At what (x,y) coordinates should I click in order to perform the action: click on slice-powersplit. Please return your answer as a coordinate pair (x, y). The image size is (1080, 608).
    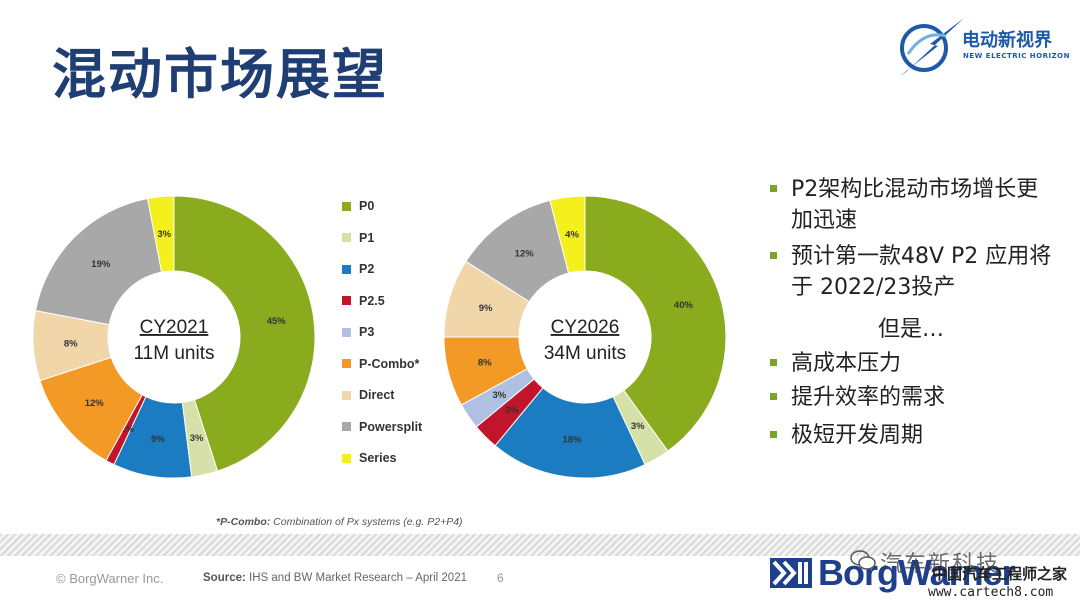
    Looking at the image, I should click on (98, 261).